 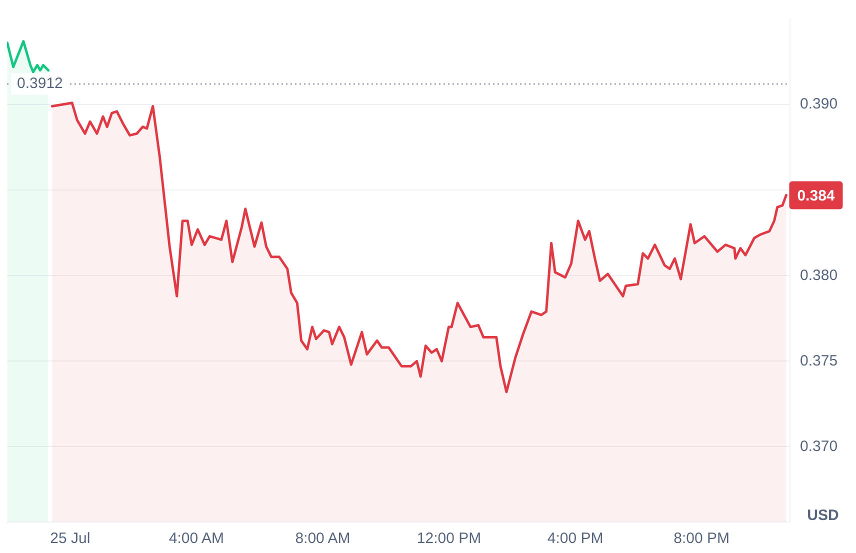 What do you see at coordinates (575, 539) in the screenshot?
I see `x-tick-label: 4:00 PM` at bounding box center [575, 539].